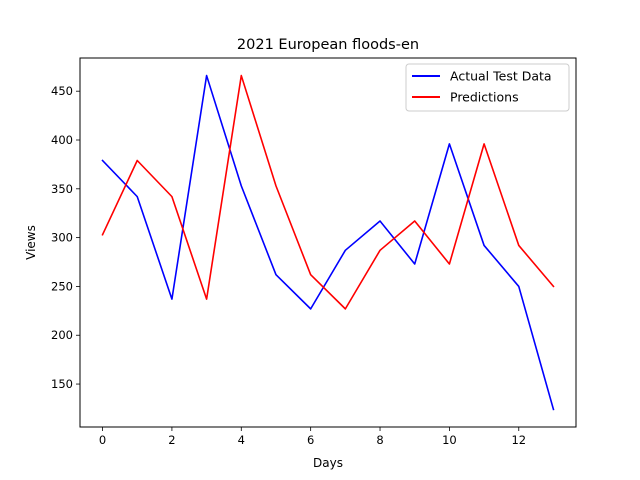  Describe the element at coordinates (501, 76) in the screenshot. I see `legend-label-actual-test-data: Actual Test Data` at that location.